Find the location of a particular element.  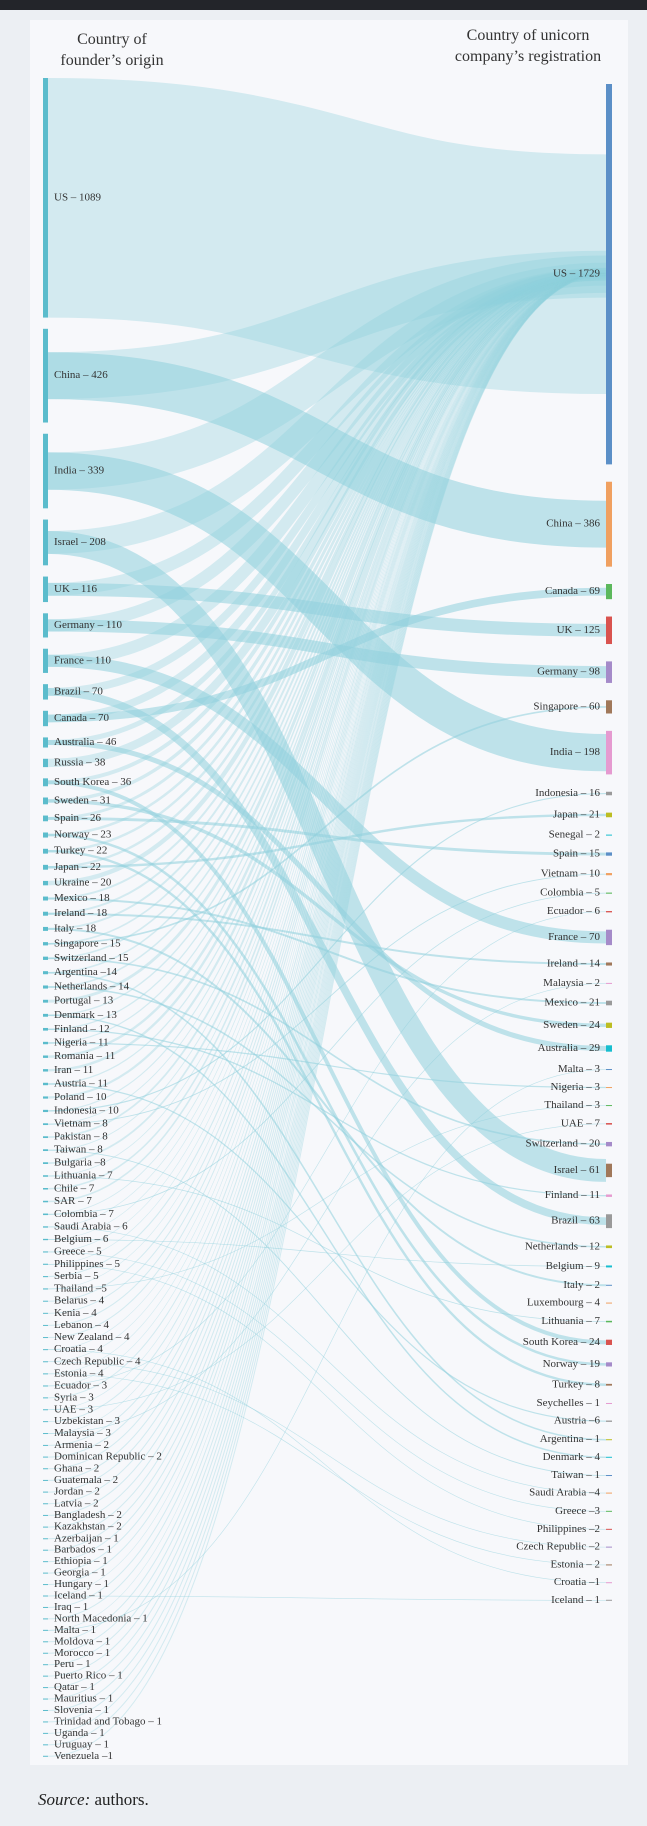

target-label: Canada – 69 is located at coordinates (572, 591).